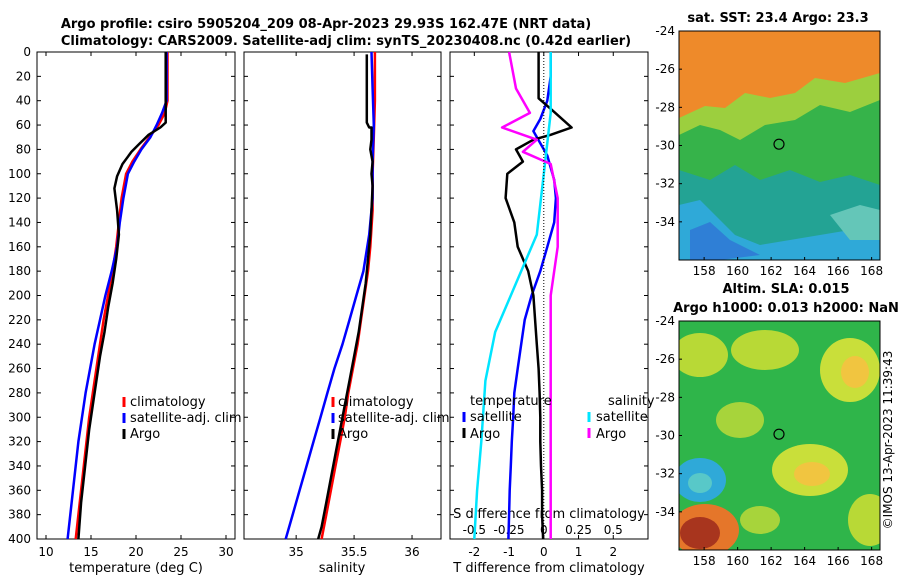 The height and width of the screenshot is (580, 900). What do you see at coordinates (548, 568) in the screenshot?
I see `difference-xlabel: T difference from climatology` at bounding box center [548, 568].